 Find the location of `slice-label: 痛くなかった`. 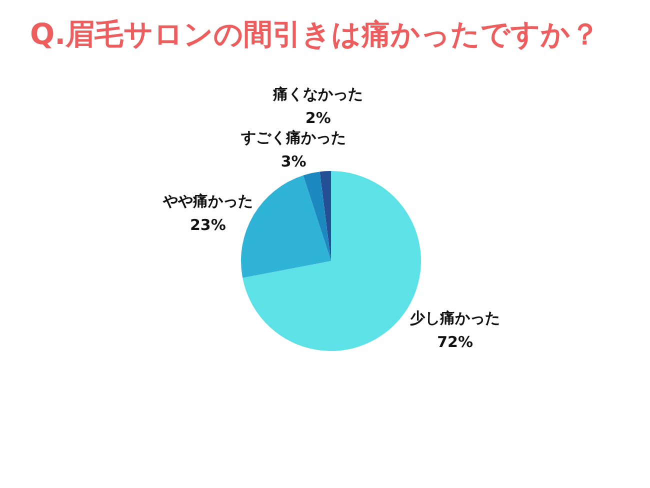

slice-label: 痛くなかった is located at coordinates (318, 94).